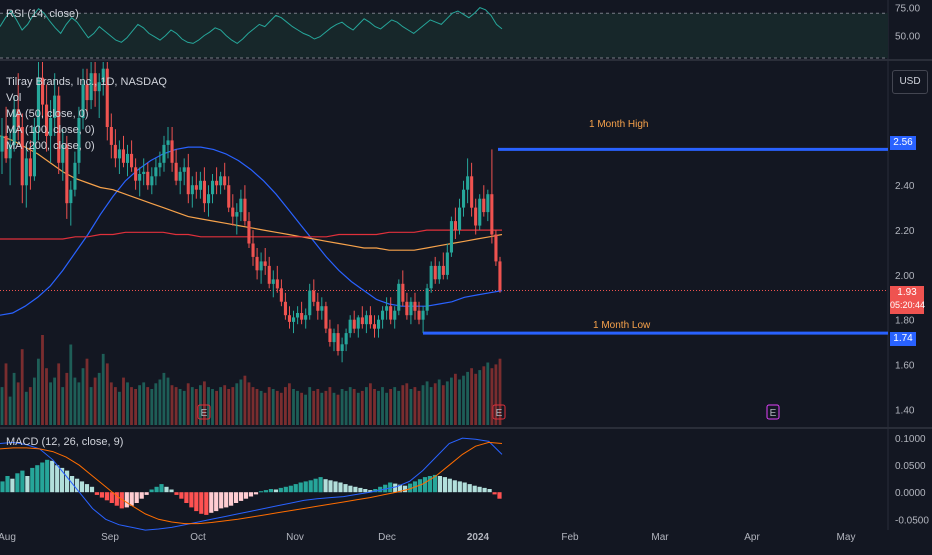 This screenshot has width=932, height=555. I want to click on time-tick-label: Feb, so click(570, 537).